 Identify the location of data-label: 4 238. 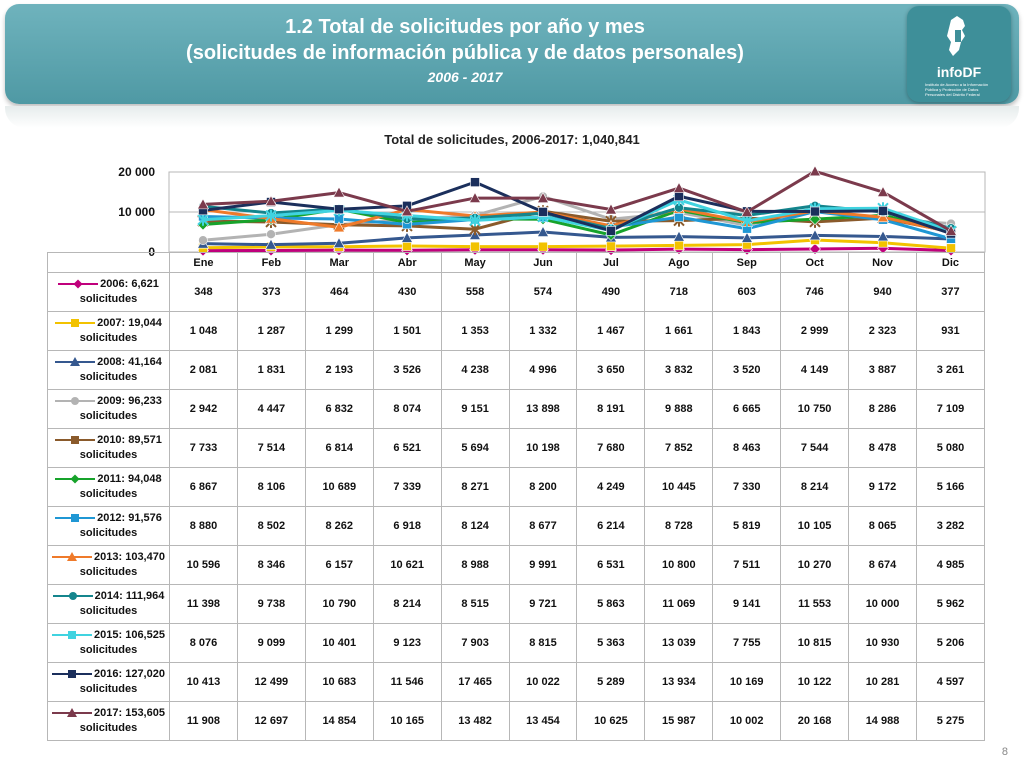
(475, 370).